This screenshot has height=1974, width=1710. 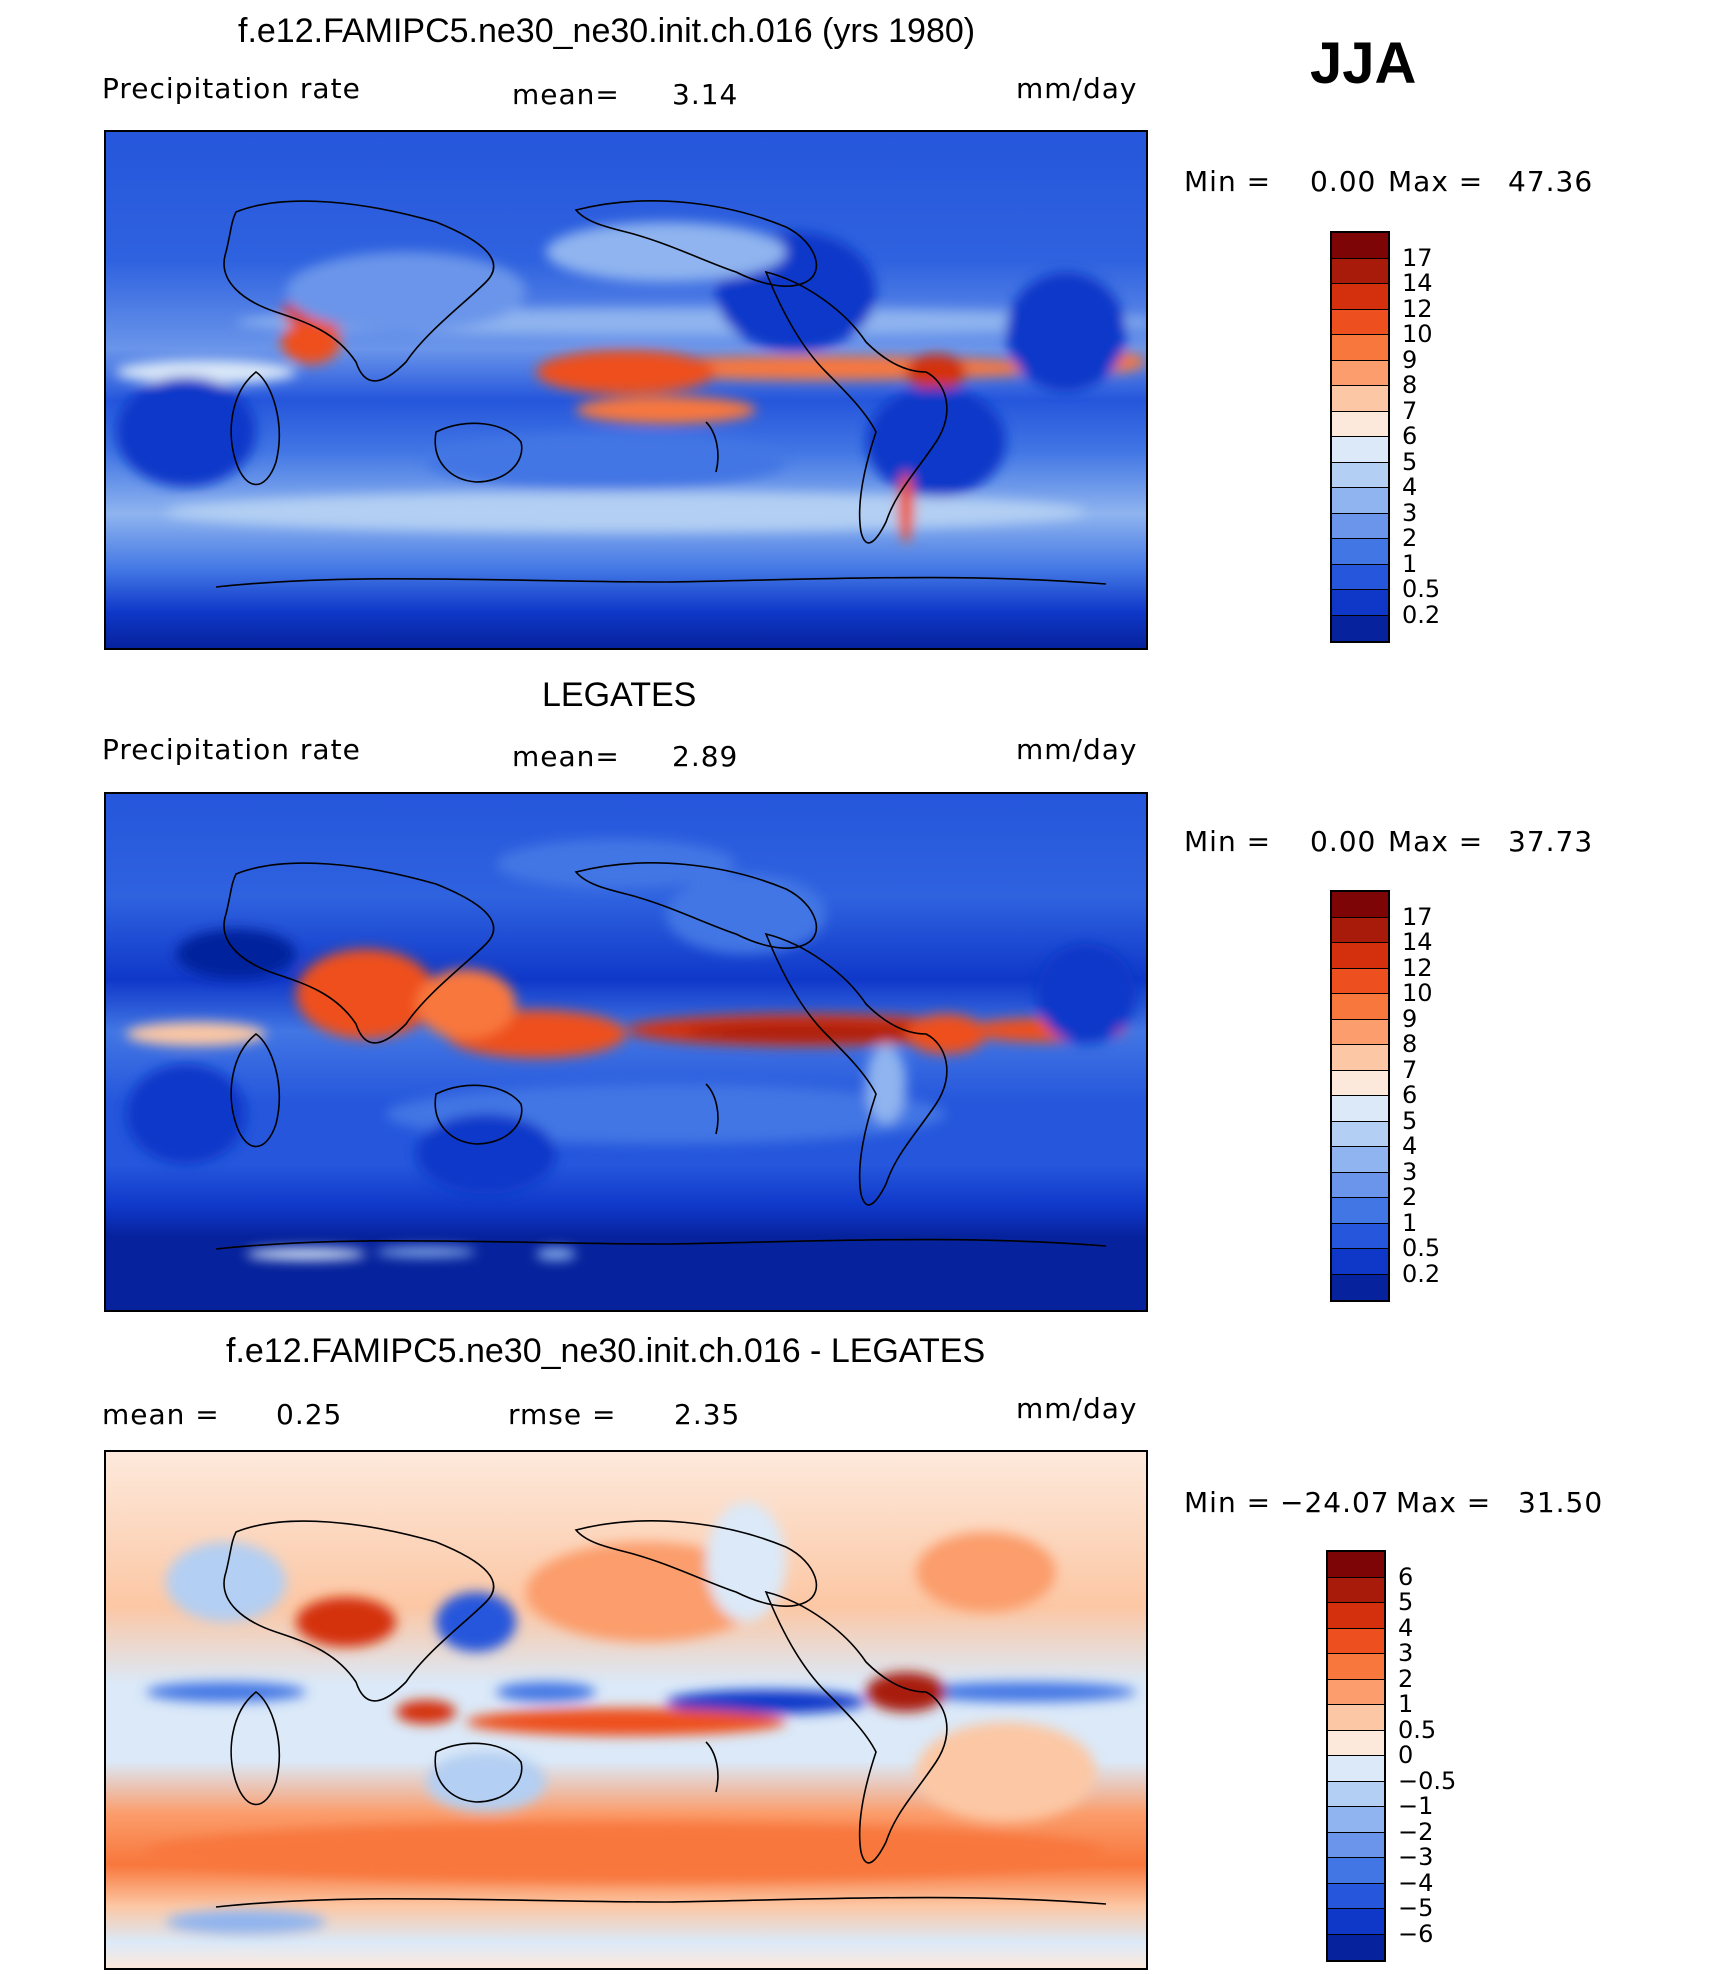 I want to click on panel3-min-label: Min =, so click(x=1228, y=1502).